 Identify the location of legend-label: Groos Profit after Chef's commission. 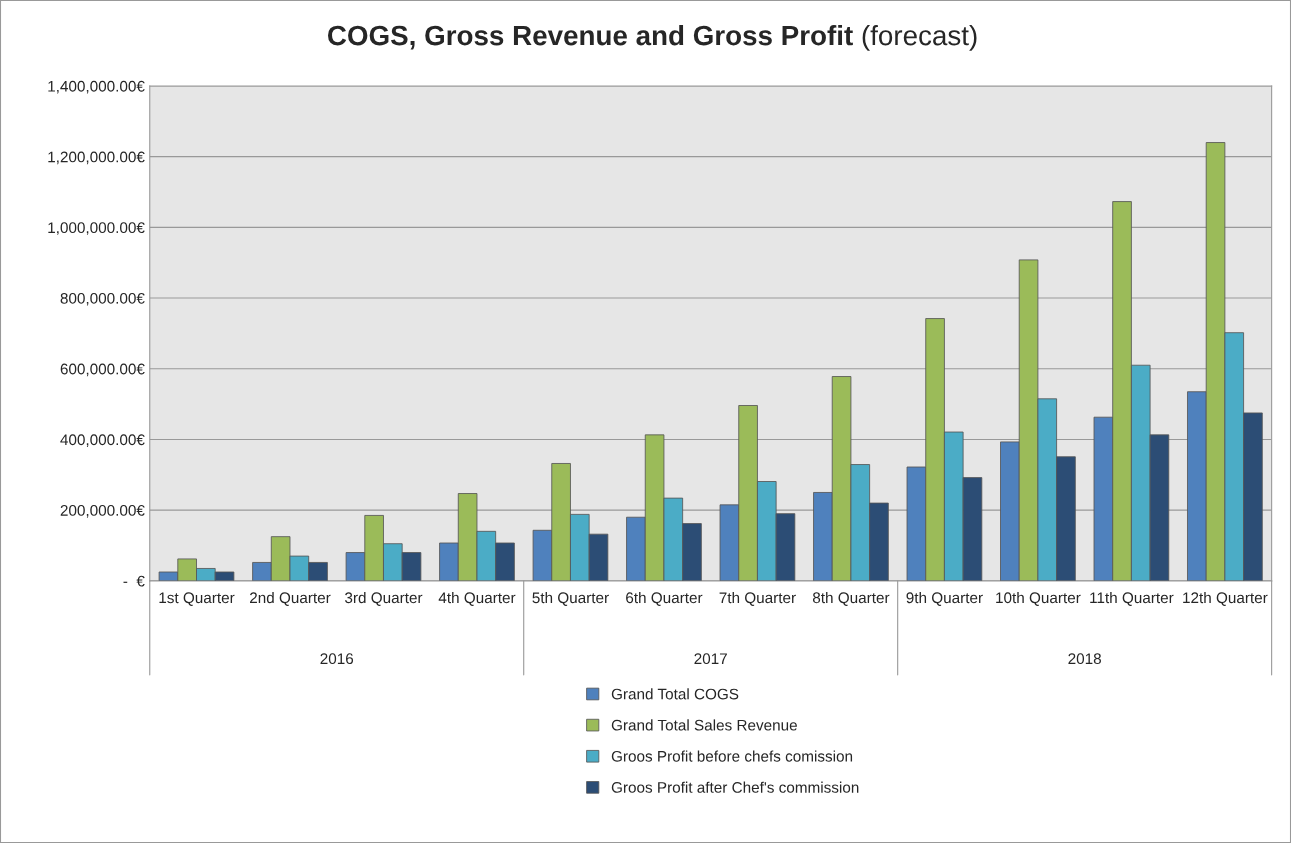
(735, 787).